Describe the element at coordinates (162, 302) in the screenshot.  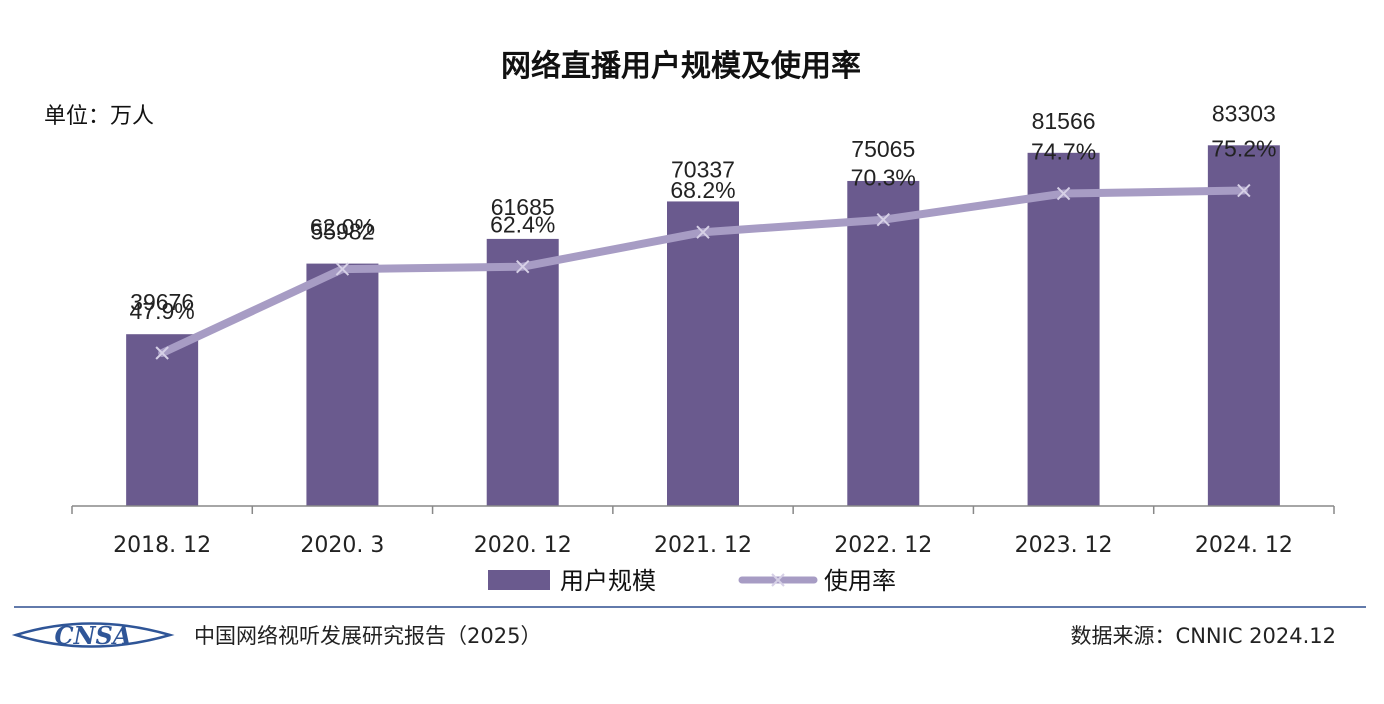
I see `bar-value-label: 39676` at that location.